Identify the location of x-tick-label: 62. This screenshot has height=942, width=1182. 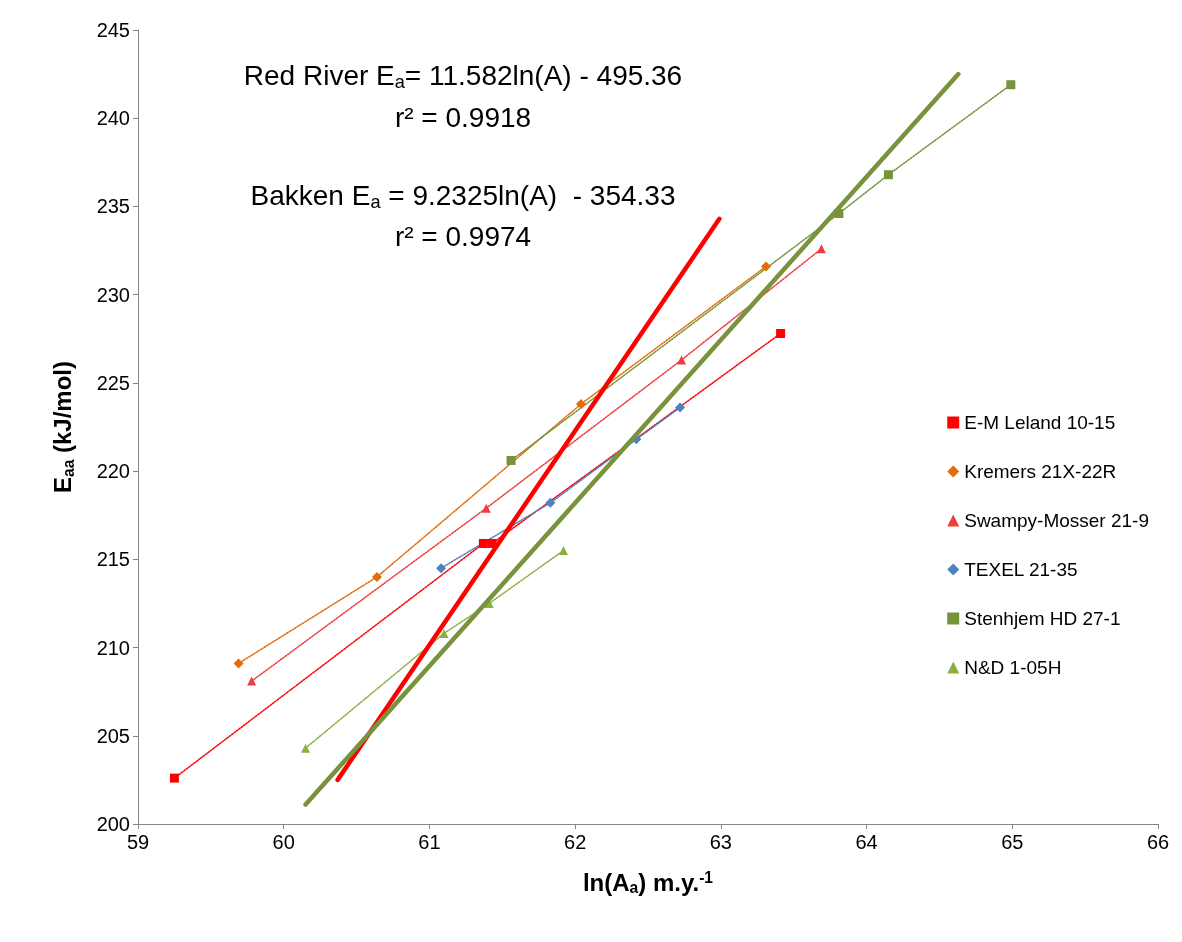
(575, 842).